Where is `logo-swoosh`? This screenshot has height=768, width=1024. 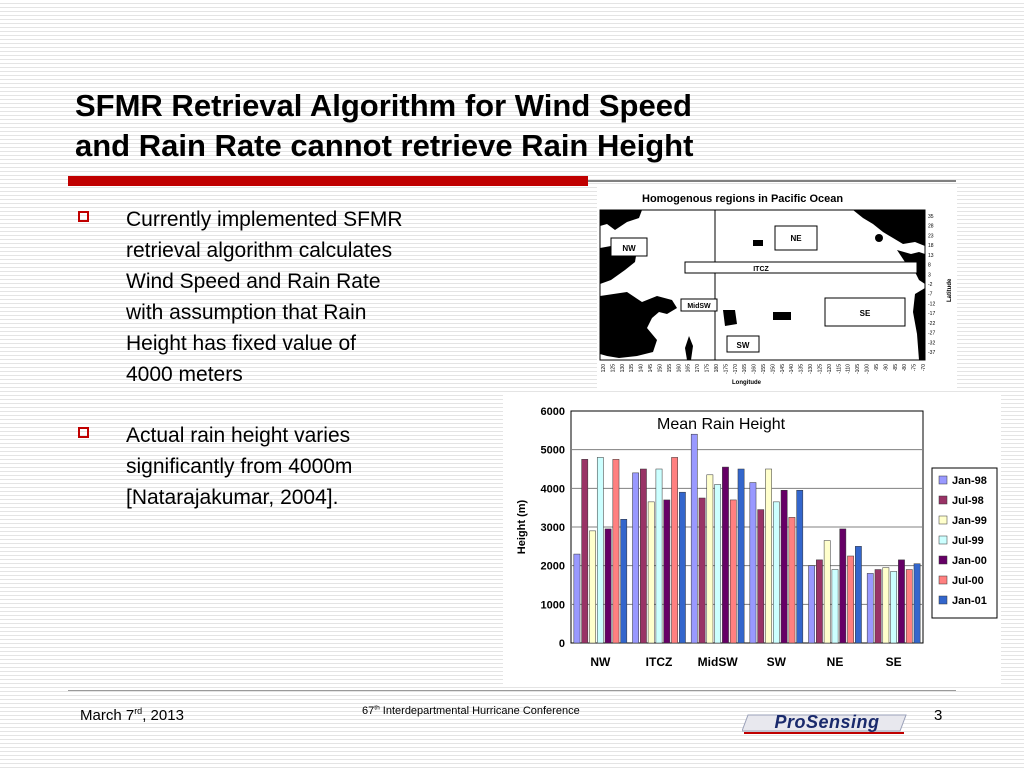 logo-swoosh is located at coordinates (824, 724).